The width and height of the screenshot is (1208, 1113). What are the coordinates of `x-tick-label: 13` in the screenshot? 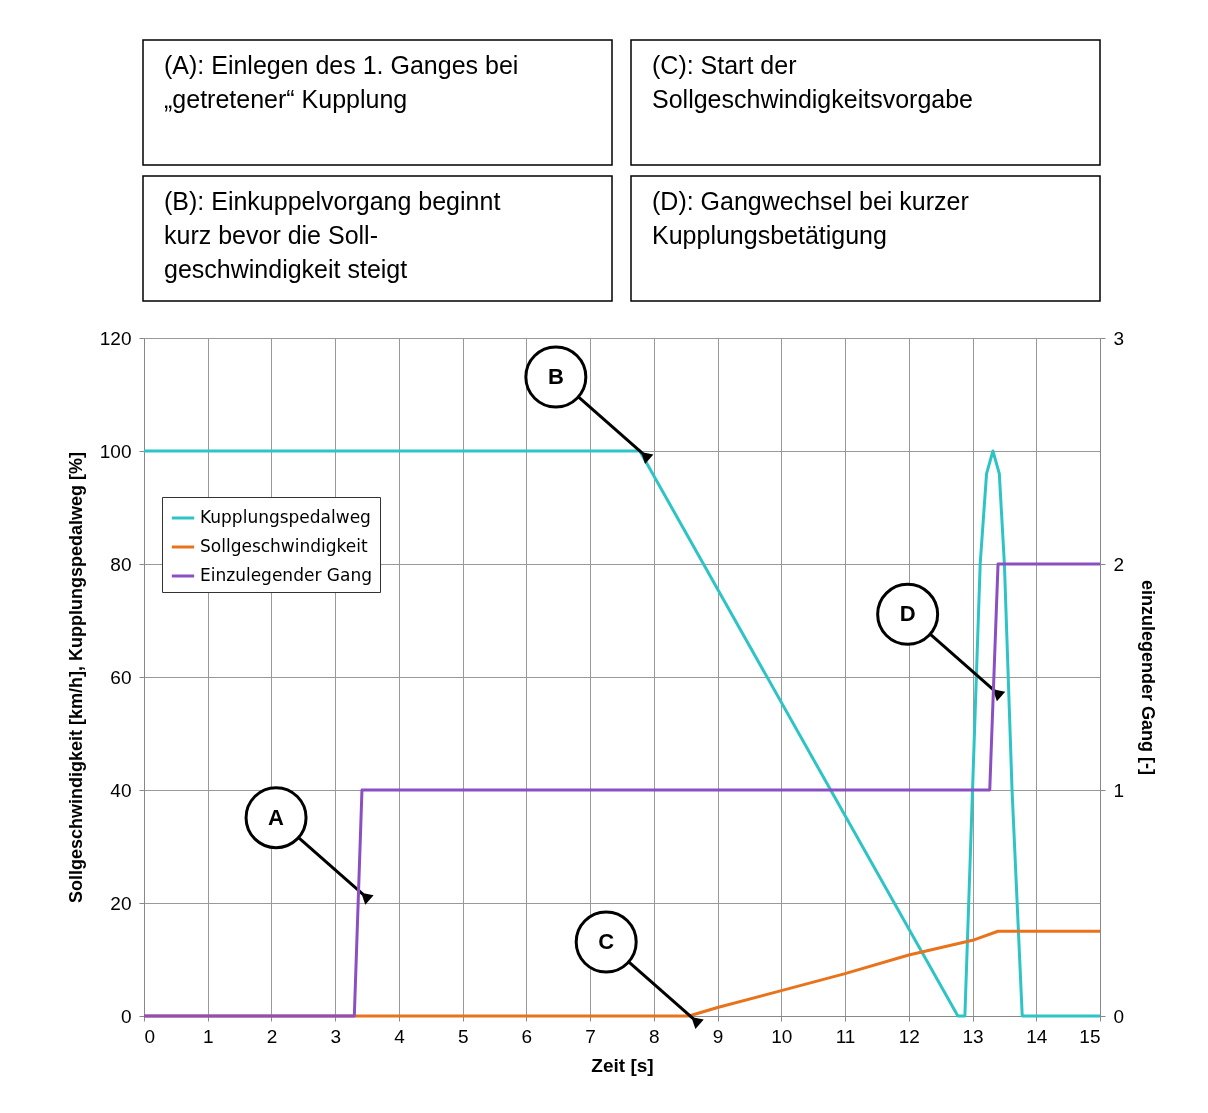 It's located at (973, 1036).